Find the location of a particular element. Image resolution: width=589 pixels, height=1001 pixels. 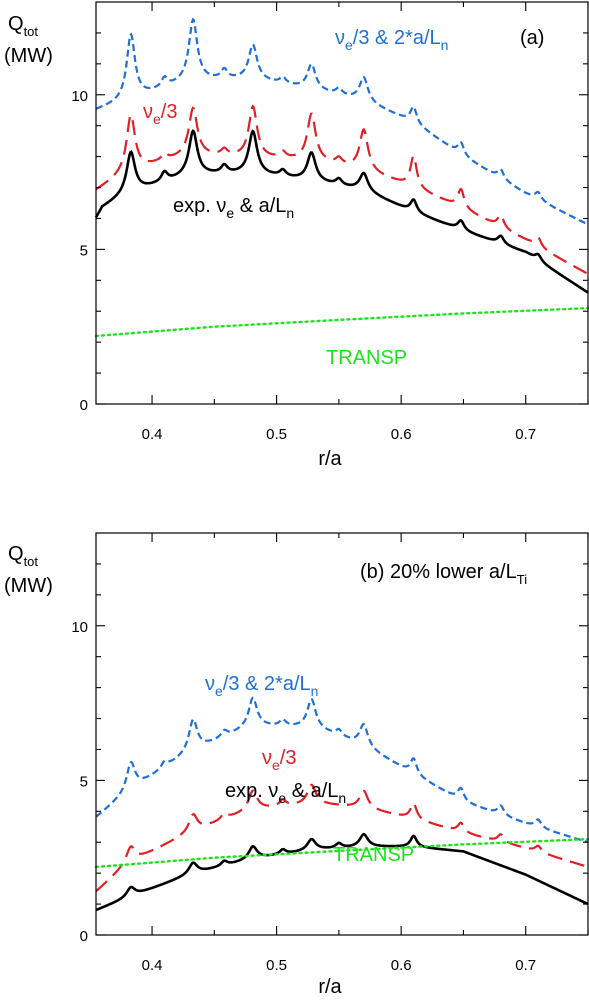

panel-a-ytick-label-1: 5 is located at coordinates (84, 250).